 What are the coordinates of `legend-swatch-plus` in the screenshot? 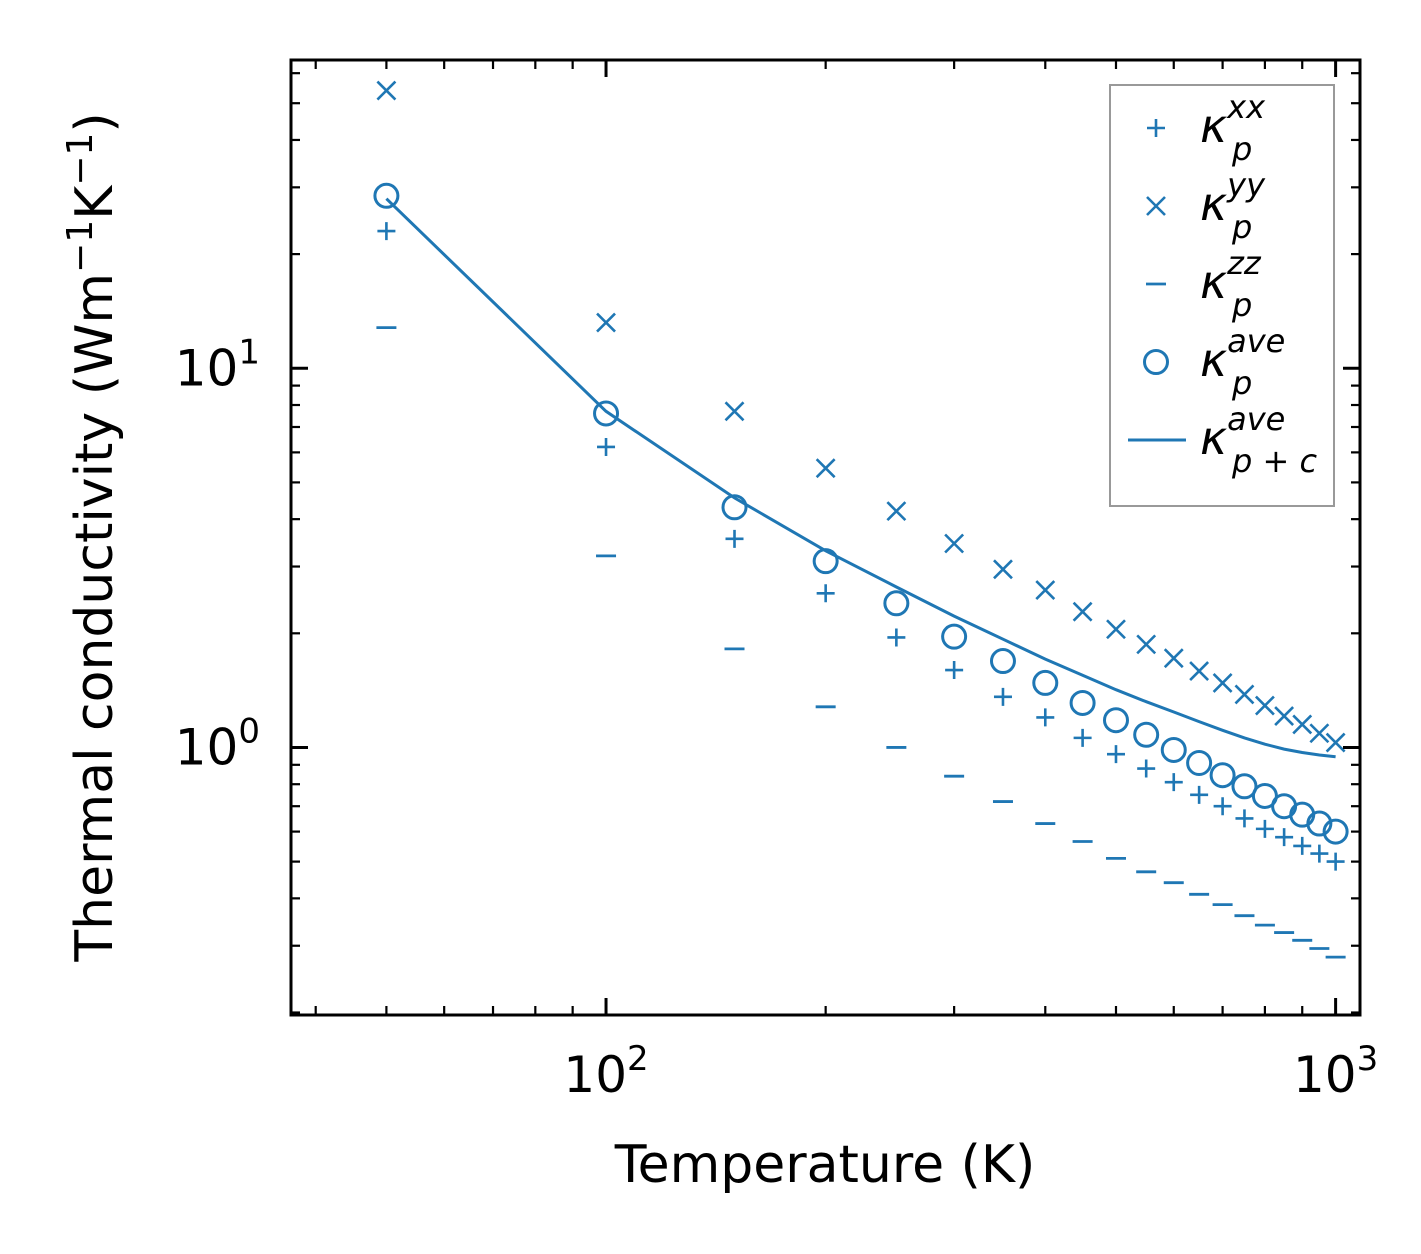 It's located at (1156, 128).